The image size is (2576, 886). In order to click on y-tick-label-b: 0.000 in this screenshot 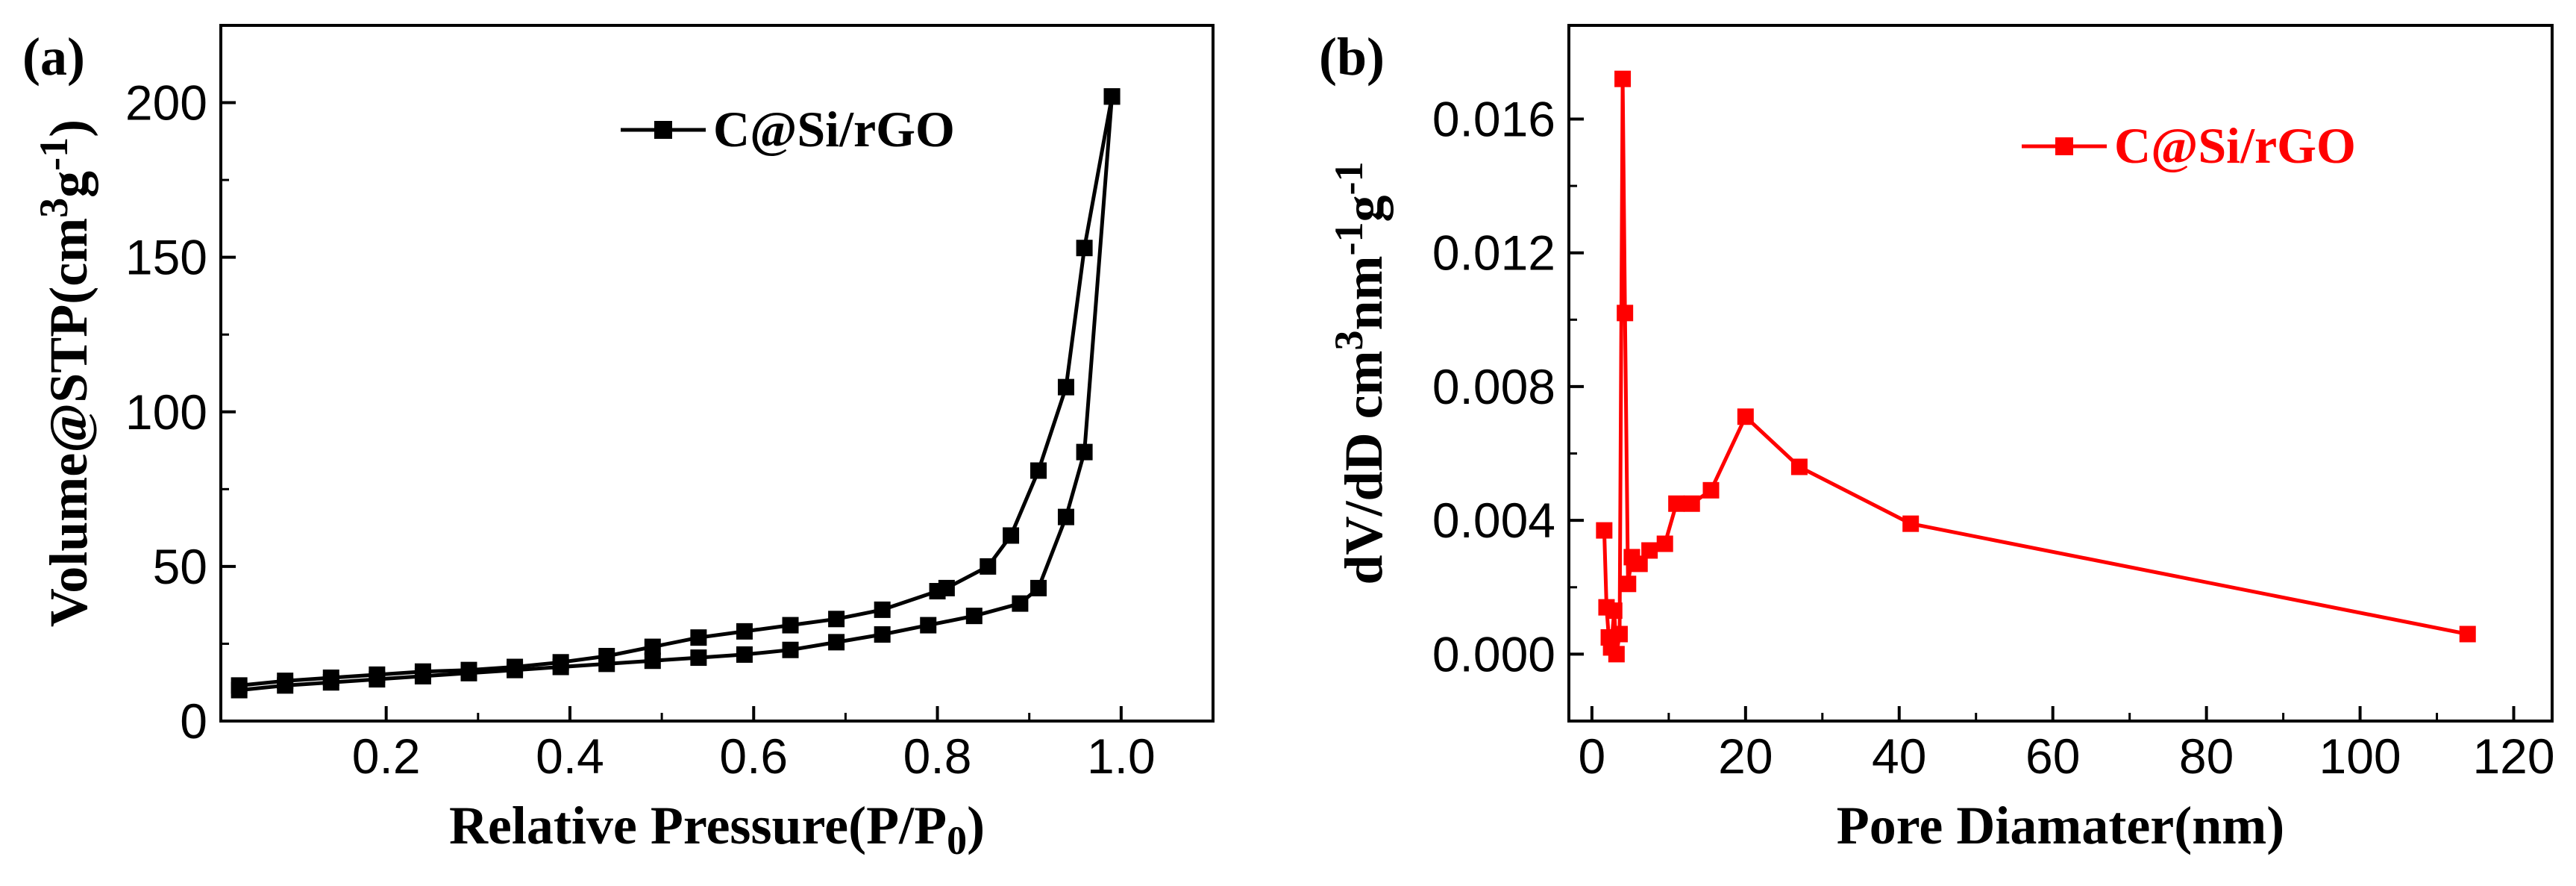, I will do `click(1493, 653)`.